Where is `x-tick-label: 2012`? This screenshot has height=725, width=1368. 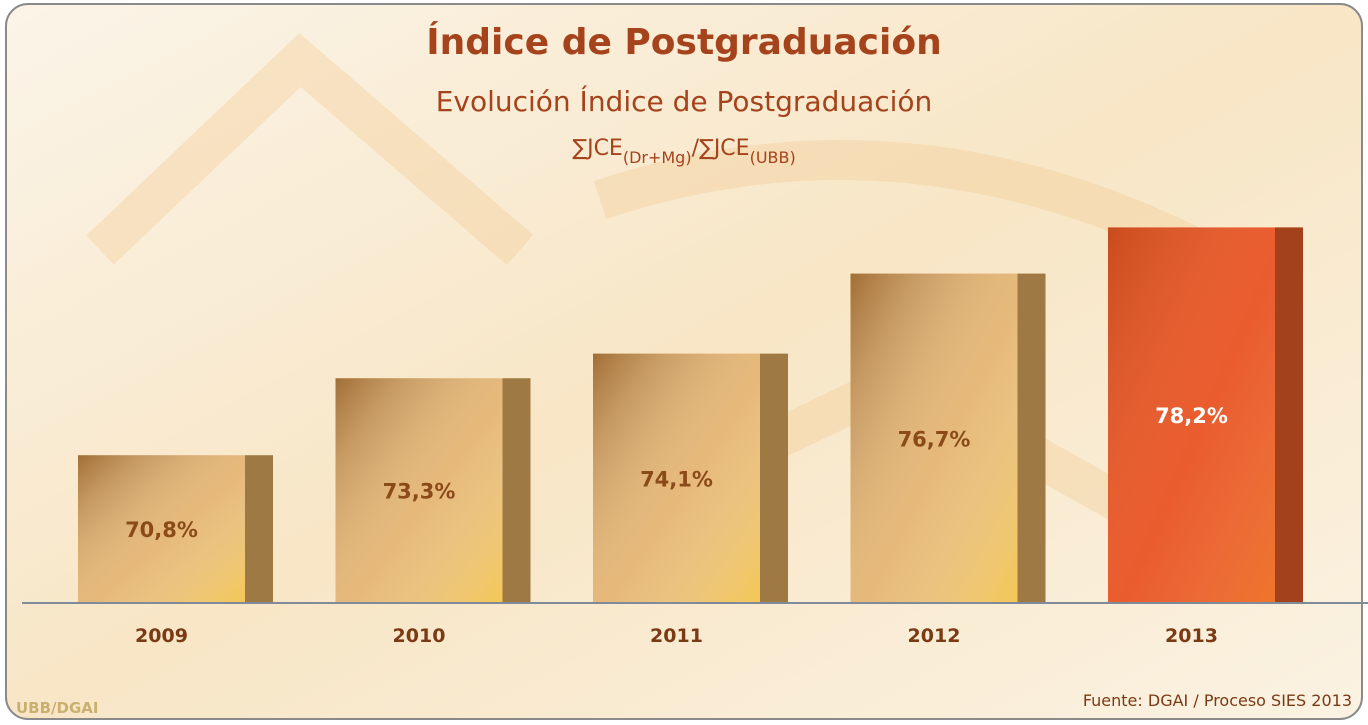 x-tick-label: 2012 is located at coordinates (934, 636).